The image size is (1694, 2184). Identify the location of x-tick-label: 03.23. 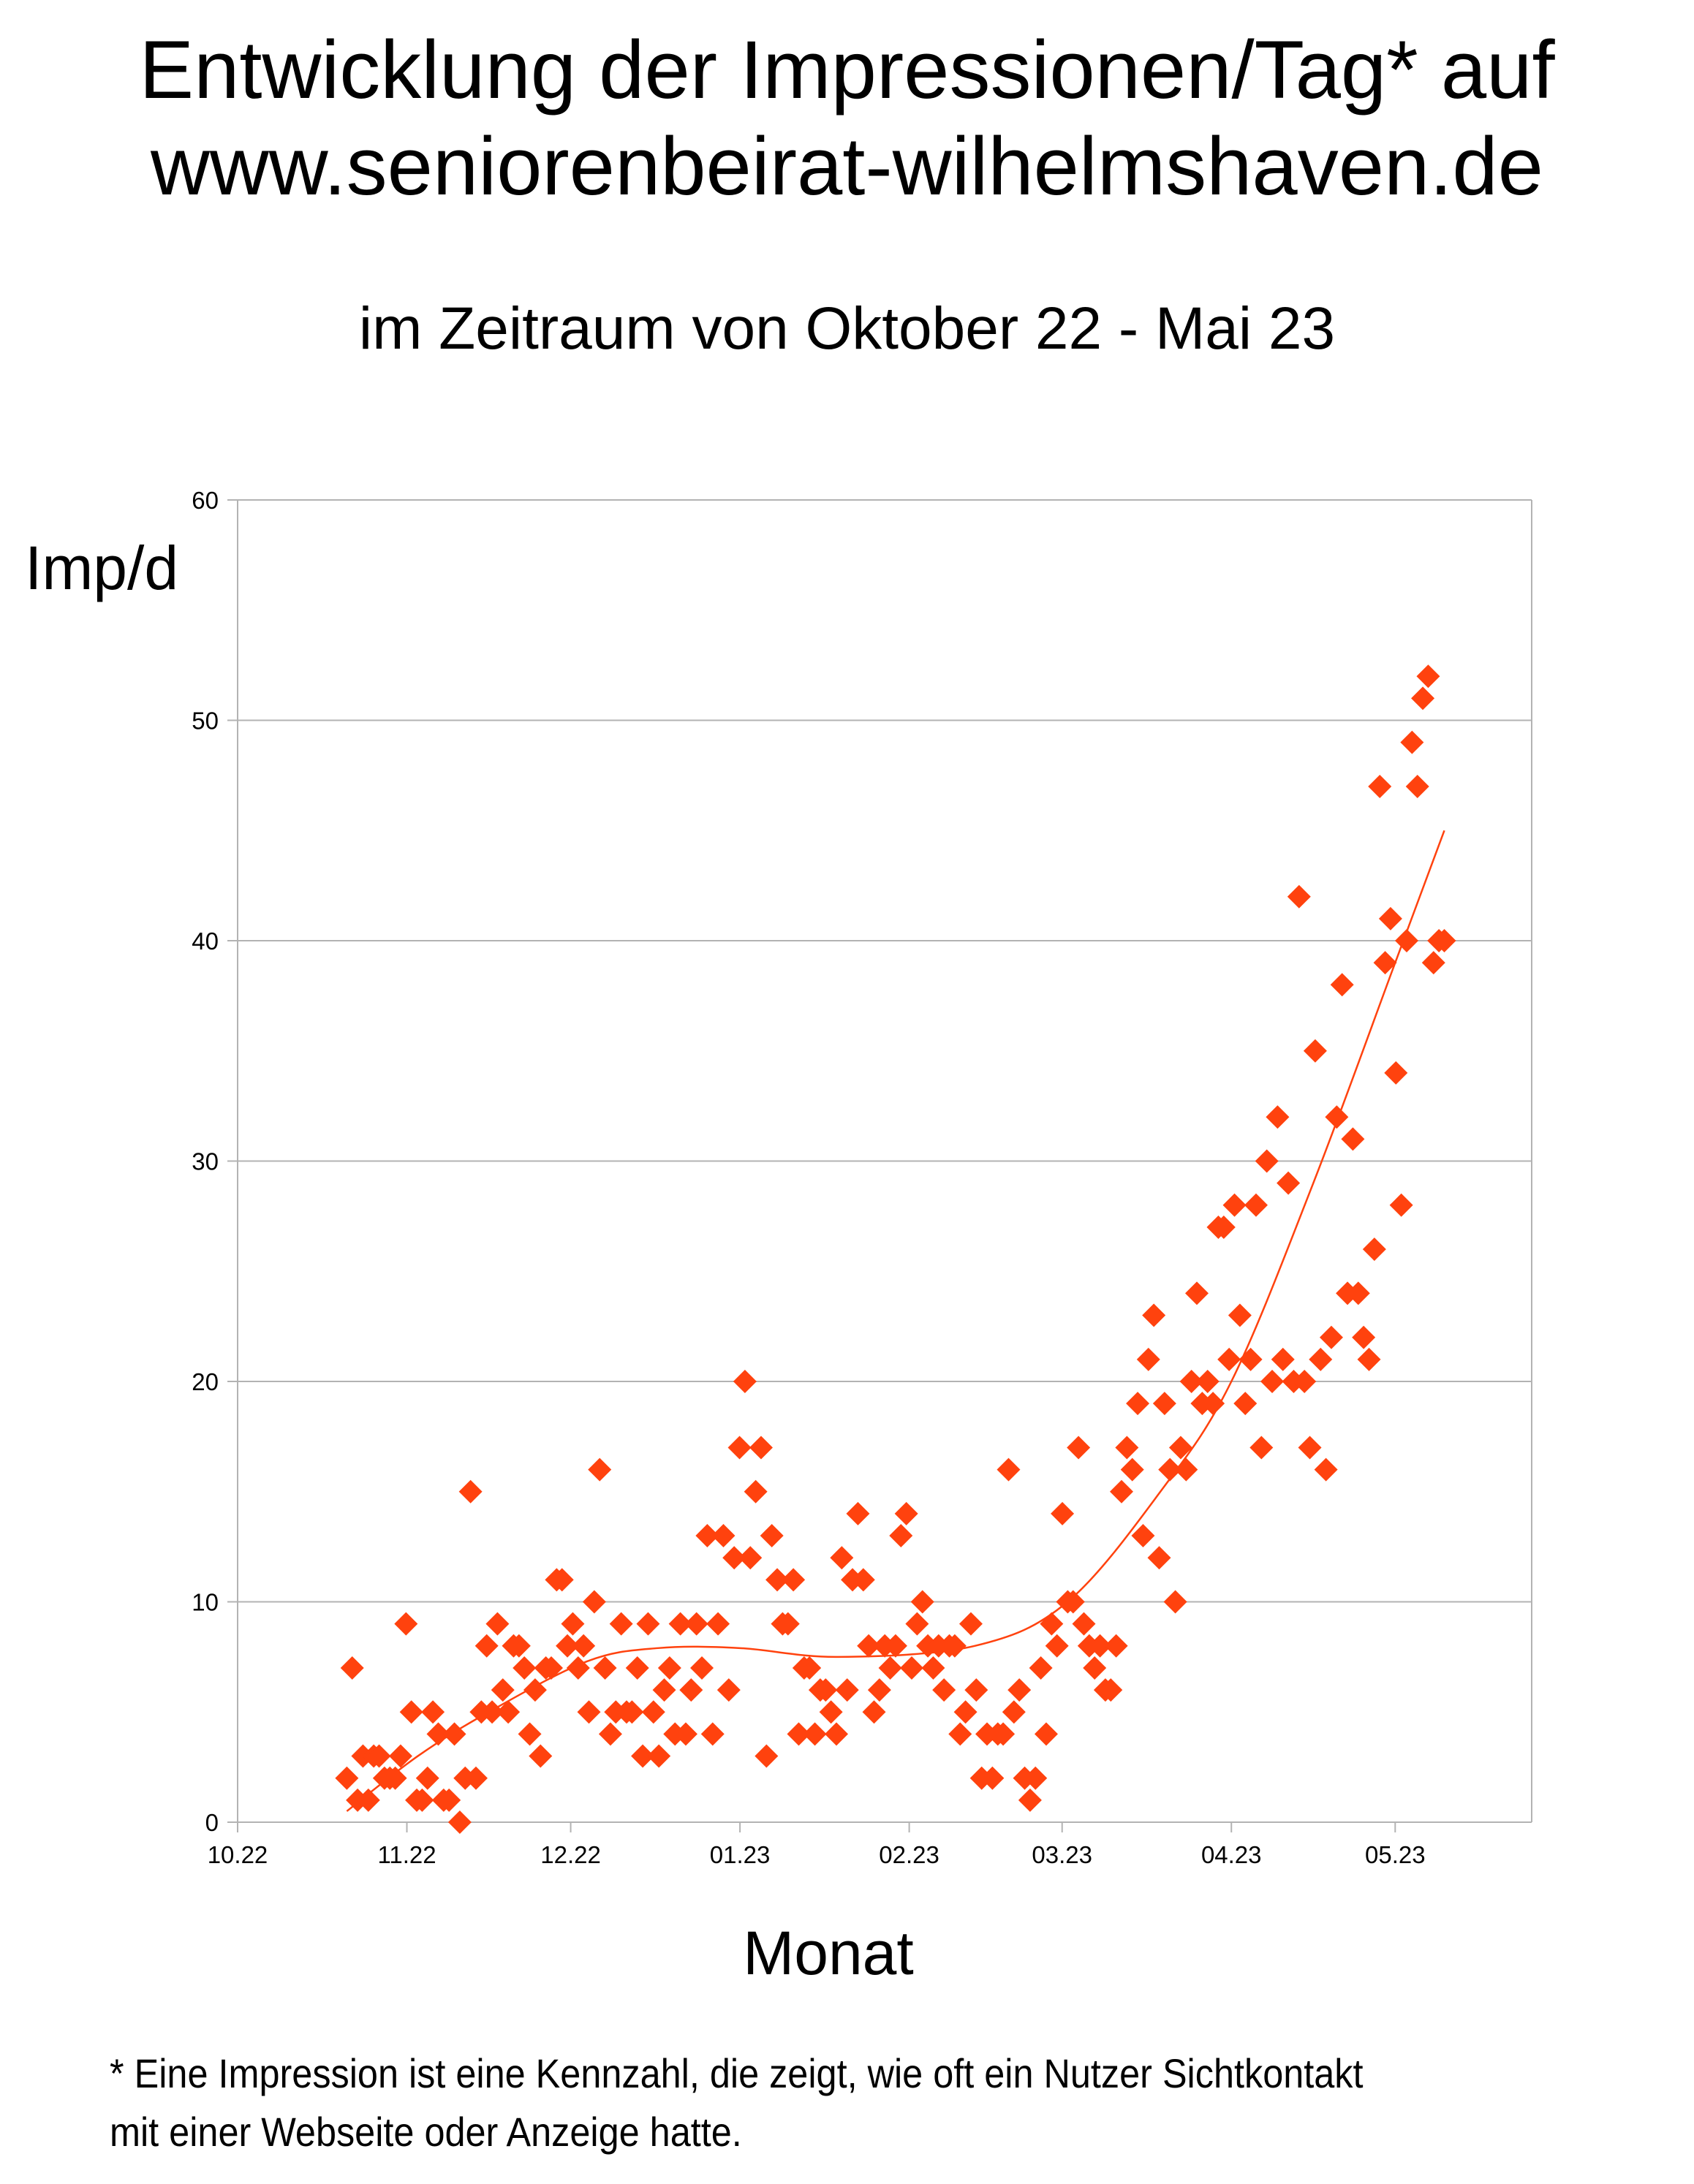
(1062, 1855).